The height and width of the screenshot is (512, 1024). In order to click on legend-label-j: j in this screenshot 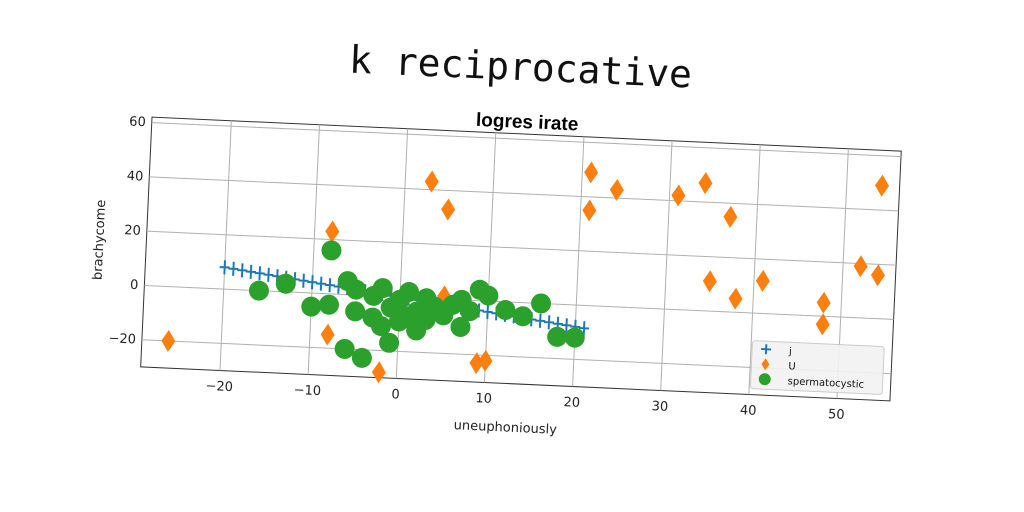, I will do `click(790, 351)`.